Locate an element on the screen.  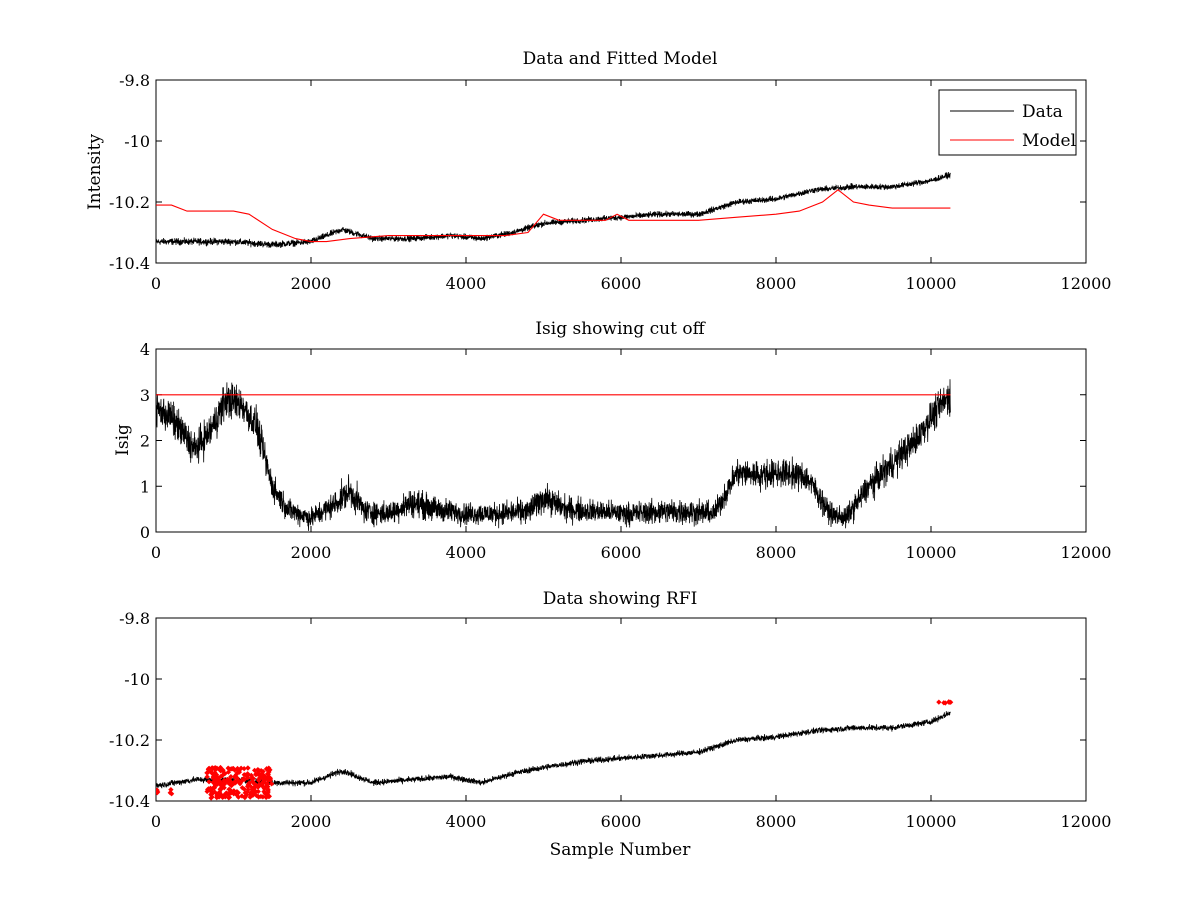
y-tick-label: 3 is located at coordinates (145, 395).